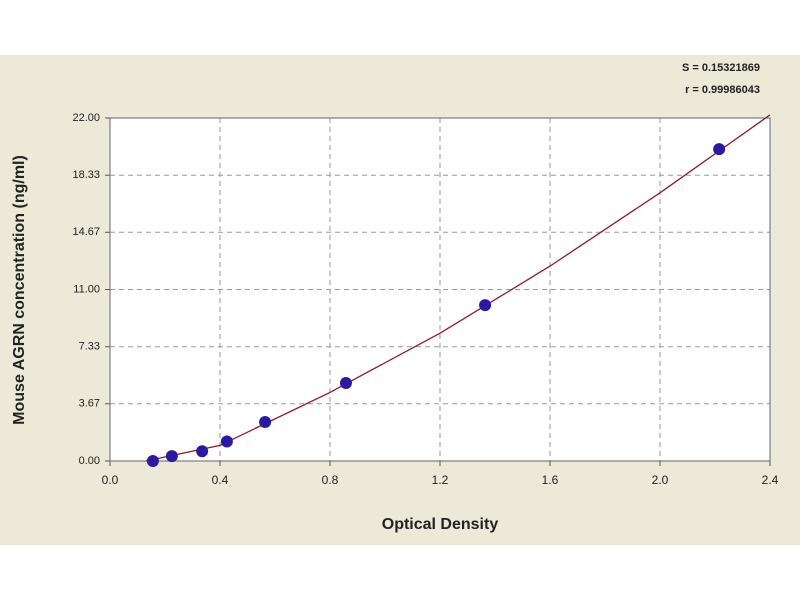 The image size is (800, 600). I want to click on y-axis-title: Mouse AGRN concentration (ng/ml), so click(19, 290).